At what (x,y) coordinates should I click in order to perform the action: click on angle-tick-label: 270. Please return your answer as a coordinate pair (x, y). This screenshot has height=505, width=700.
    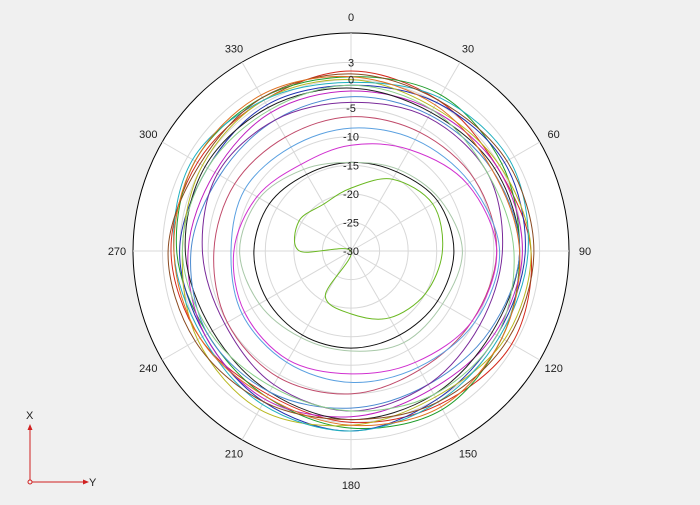
    Looking at the image, I should click on (117, 252).